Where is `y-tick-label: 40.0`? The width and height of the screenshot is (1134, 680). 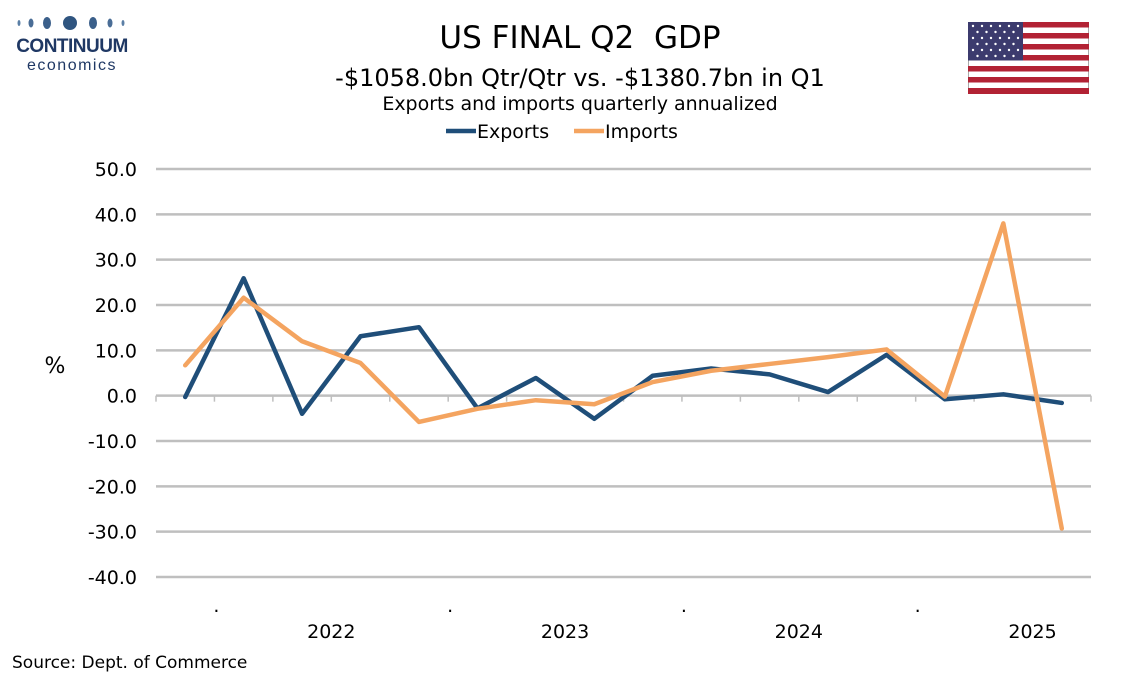 y-tick-label: 40.0 is located at coordinates (116, 215).